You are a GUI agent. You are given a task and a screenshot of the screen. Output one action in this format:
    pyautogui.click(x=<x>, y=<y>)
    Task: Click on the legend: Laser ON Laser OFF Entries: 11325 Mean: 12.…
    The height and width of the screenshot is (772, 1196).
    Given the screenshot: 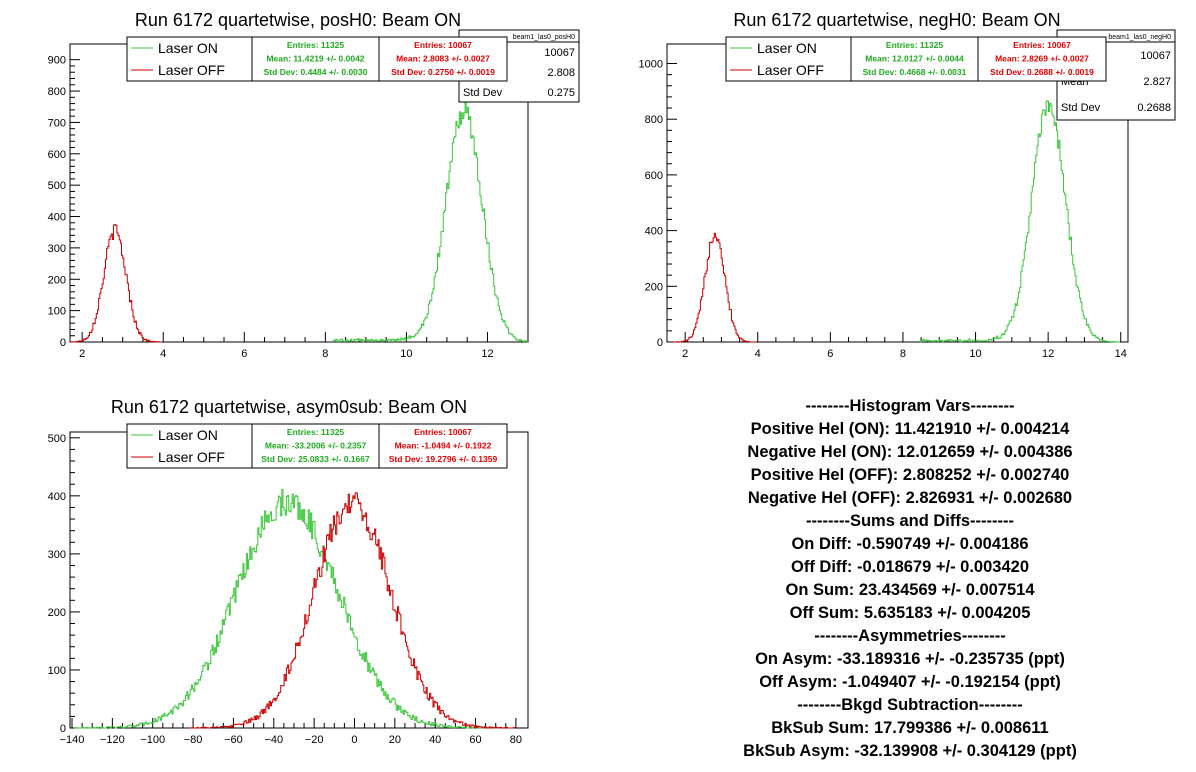 What is the action you would take?
    pyautogui.click(x=916, y=59)
    